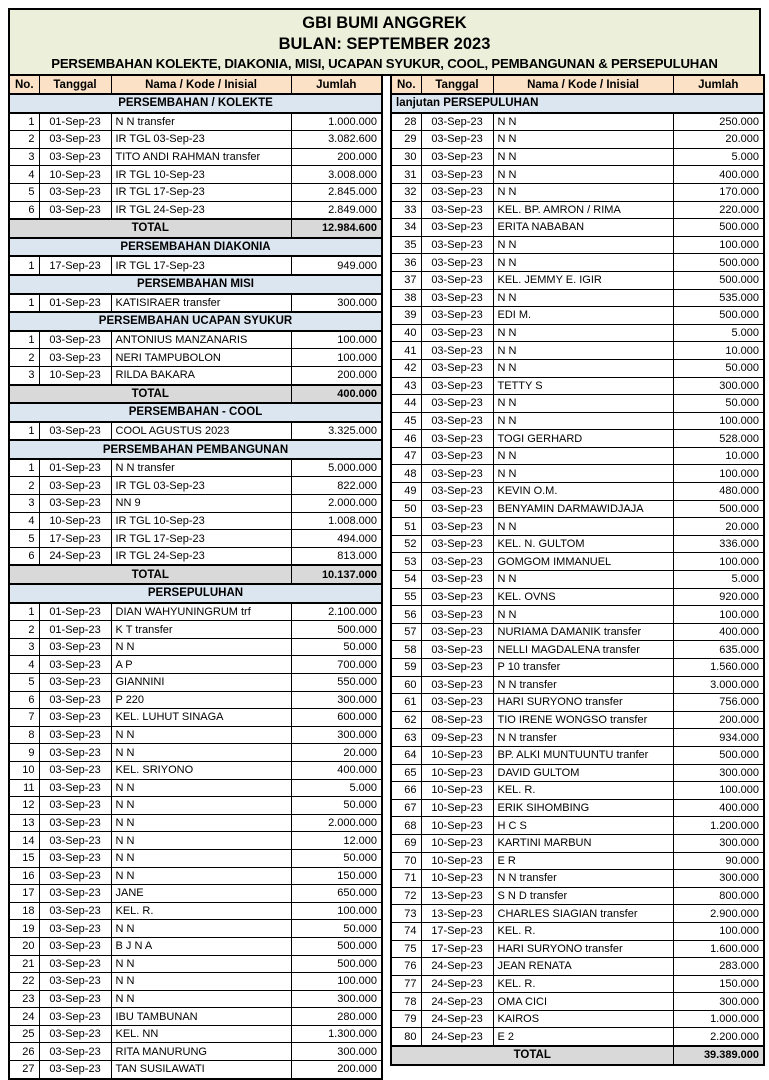 This screenshot has width=769, height=1080. What do you see at coordinates (201, 157) in the screenshot?
I see `row-name: TITO ANDI RAHMAN transfer` at bounding box center [201, 157].